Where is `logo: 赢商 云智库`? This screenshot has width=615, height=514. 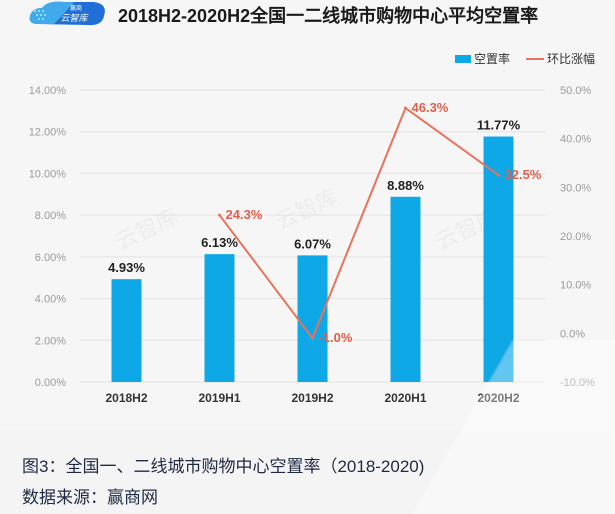 logo: 赢商 云智库 is located at coordinates (67, 13).